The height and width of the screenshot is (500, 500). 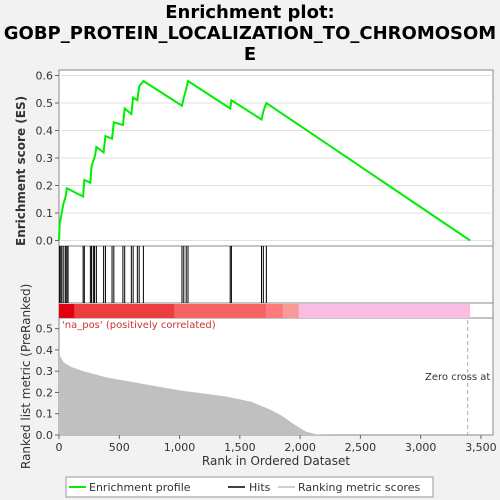 I want to click on ranking-metric-area, so click(x=265, y=391).